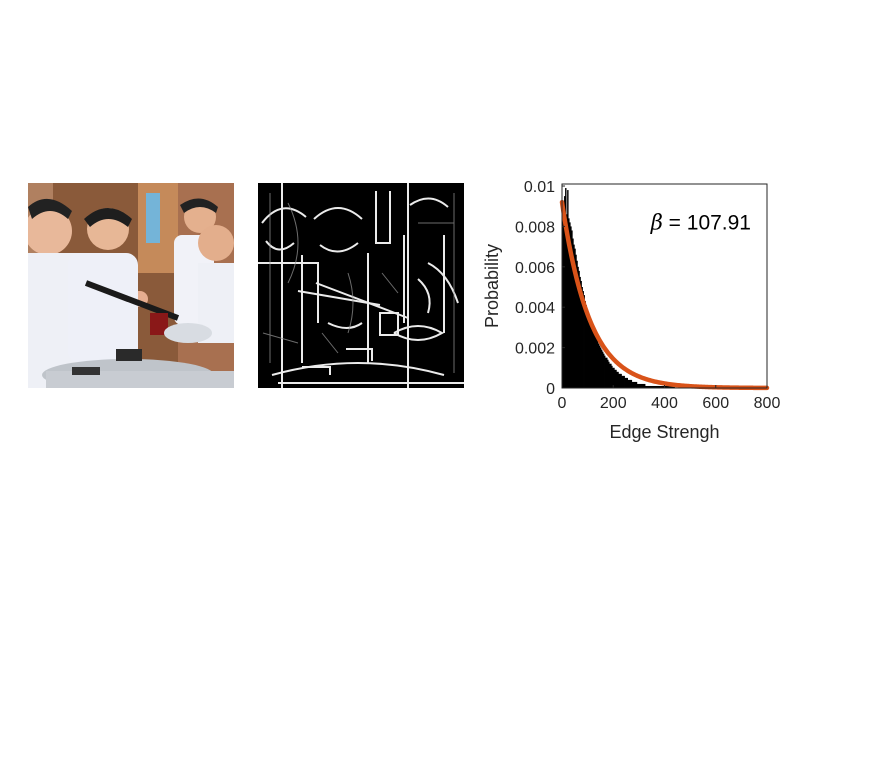 Image resolution: width=869 pixels, height=762 pixels. I want to click on x-tick-label: 200, so click(613, 403).